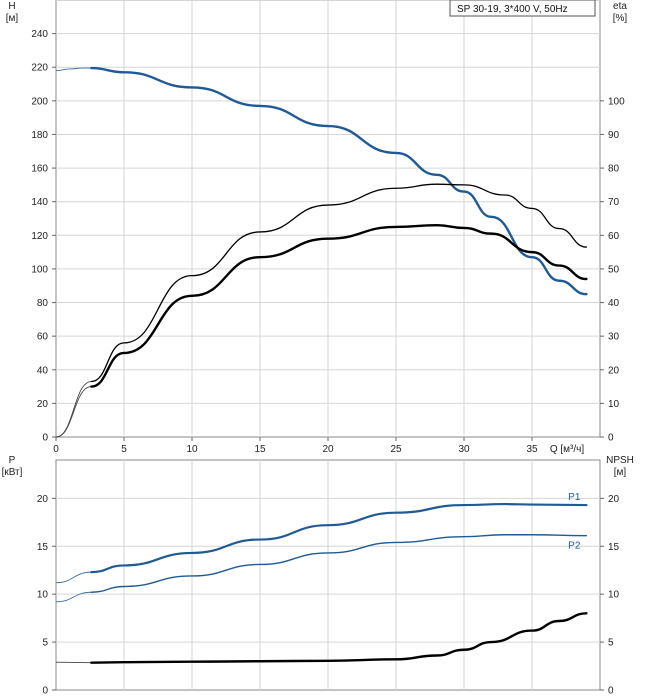 The image size is (658, 700). I want to click on x-tick-label: 25, so click(396, 449).